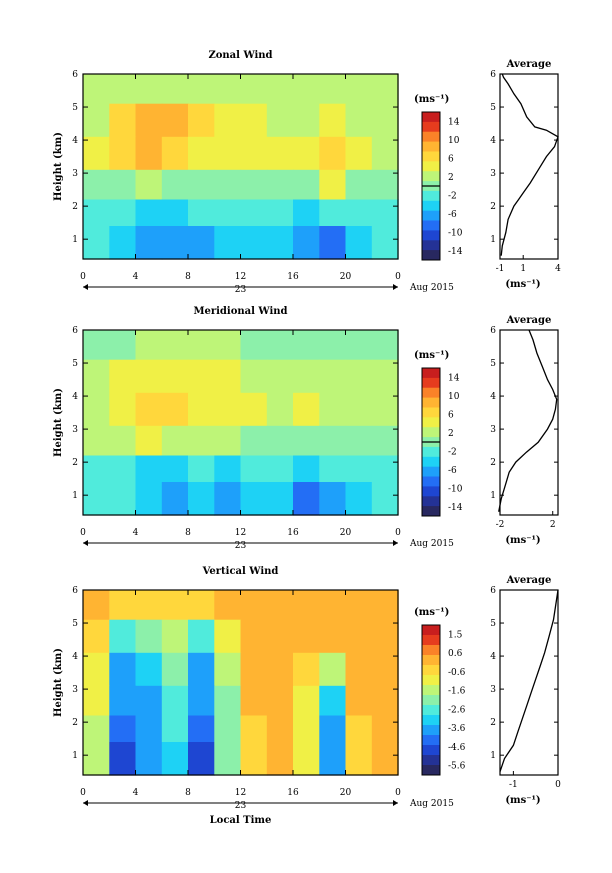 The image size is (612, 873). I want to click on colorbar-tick-label: -14, so click(455, 508).